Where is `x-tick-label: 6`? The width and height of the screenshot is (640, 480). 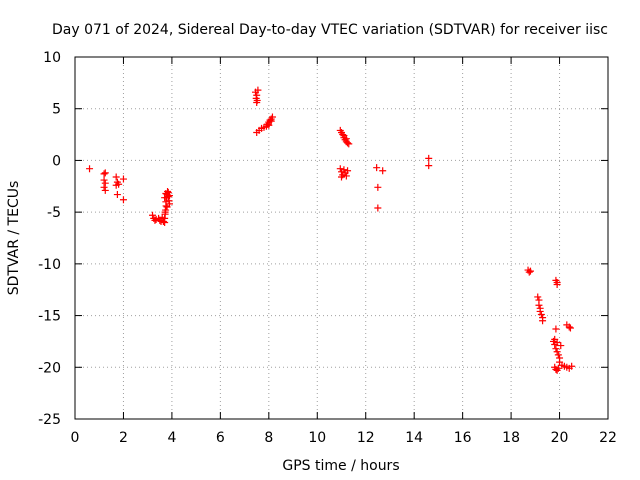
x-tick-label: 6 is located at coordinates (220, 438).